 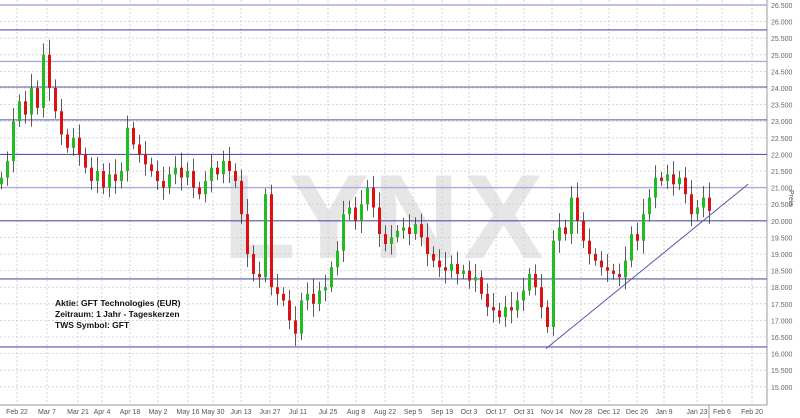 What do you see at coordinates (782, 305) in the screenshot?
I see `y-tick-label: 17.500` at bounding box center [782, 305].